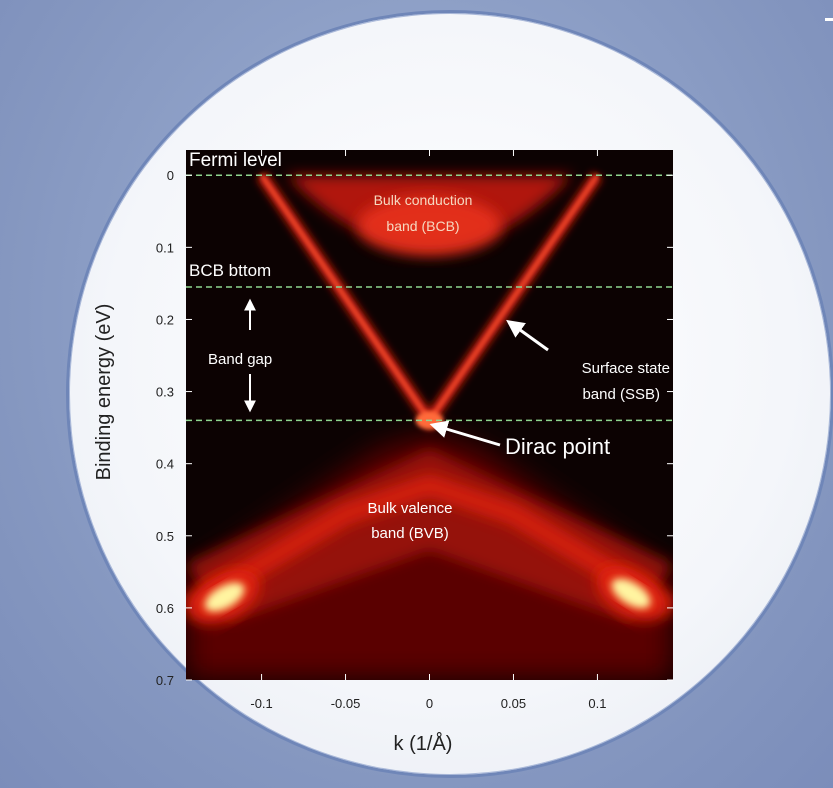 The height and width of the screenshot is (788, 833). I want to click on y-tick-label: 0.7, so click(165, 680).